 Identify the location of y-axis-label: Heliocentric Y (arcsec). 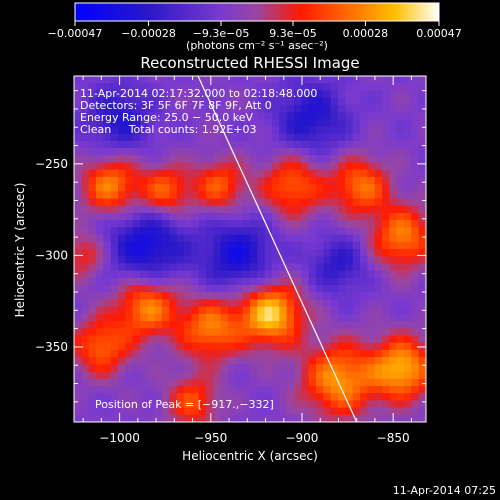
(20, 250).